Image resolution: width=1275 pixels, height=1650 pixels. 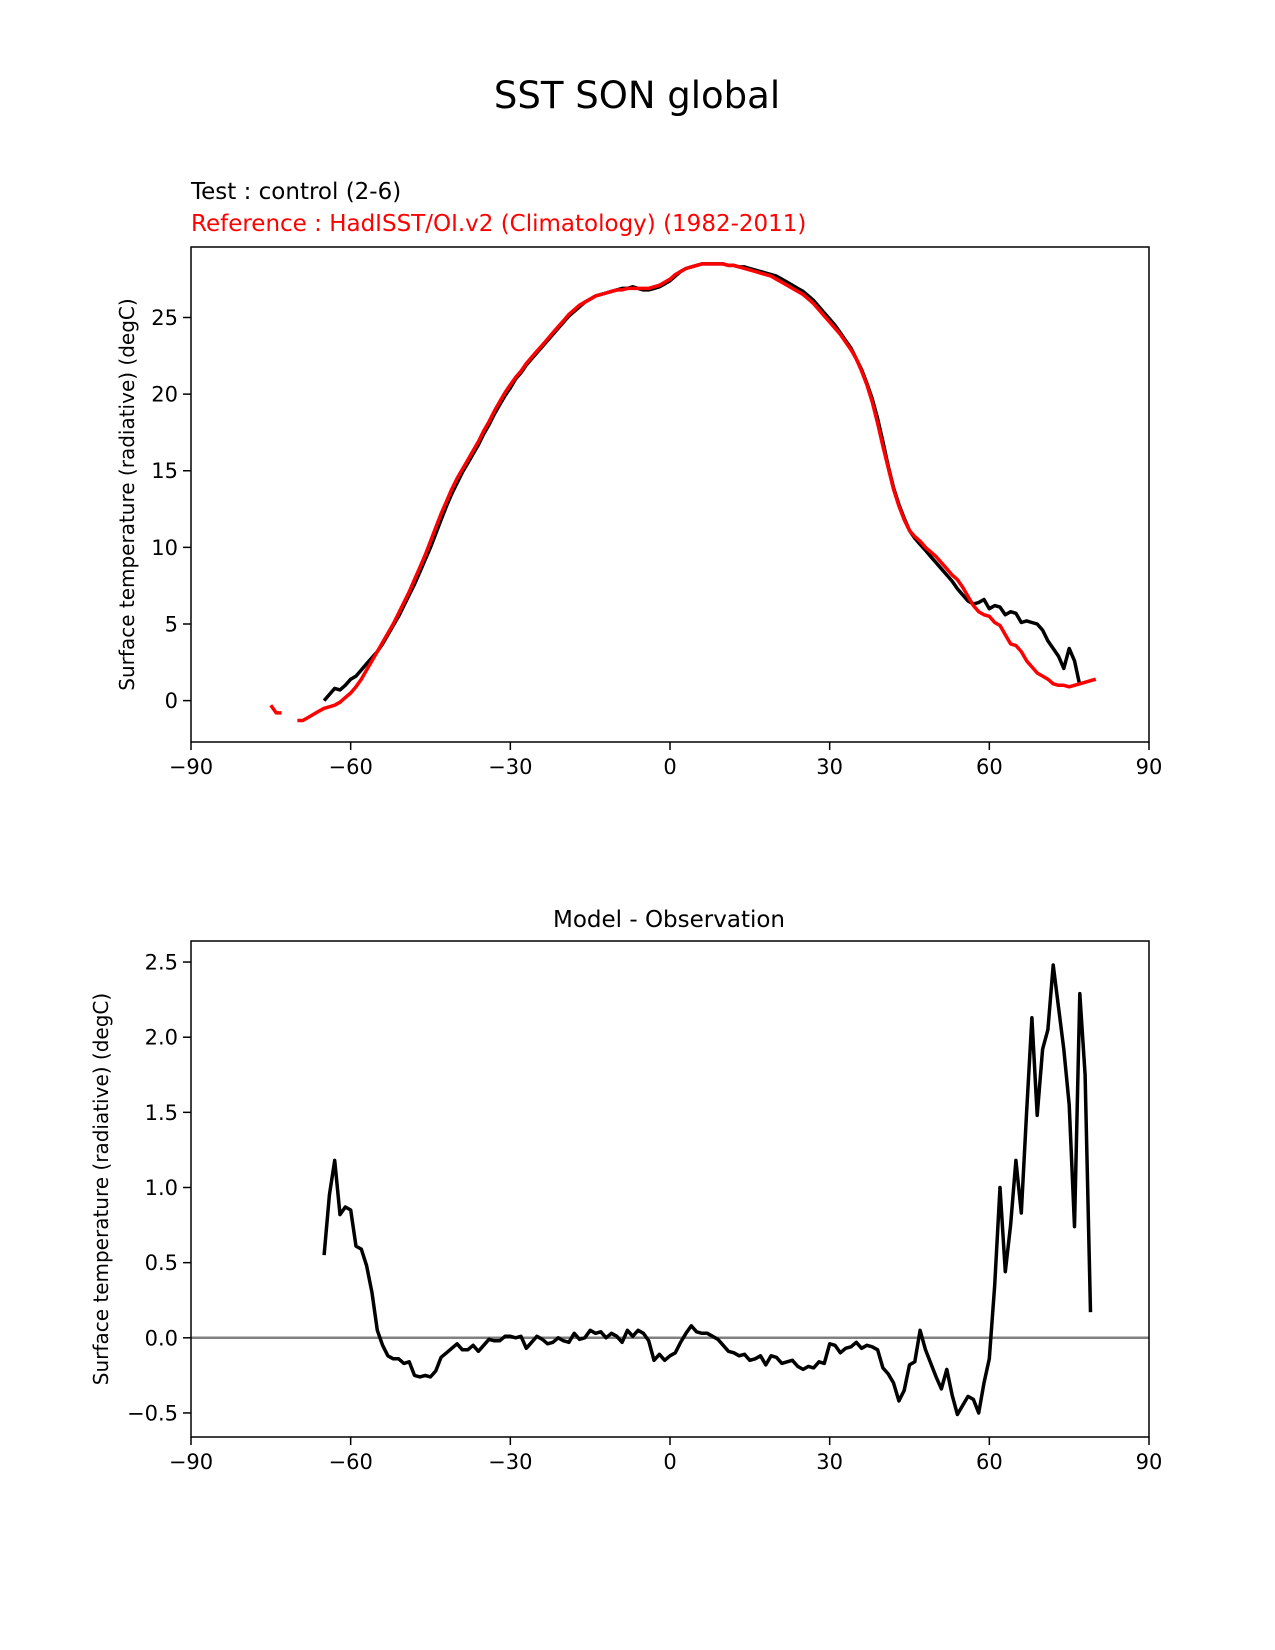 I want to click on bottom-panel-title: Model - Observation, so click(x=669, y=920).